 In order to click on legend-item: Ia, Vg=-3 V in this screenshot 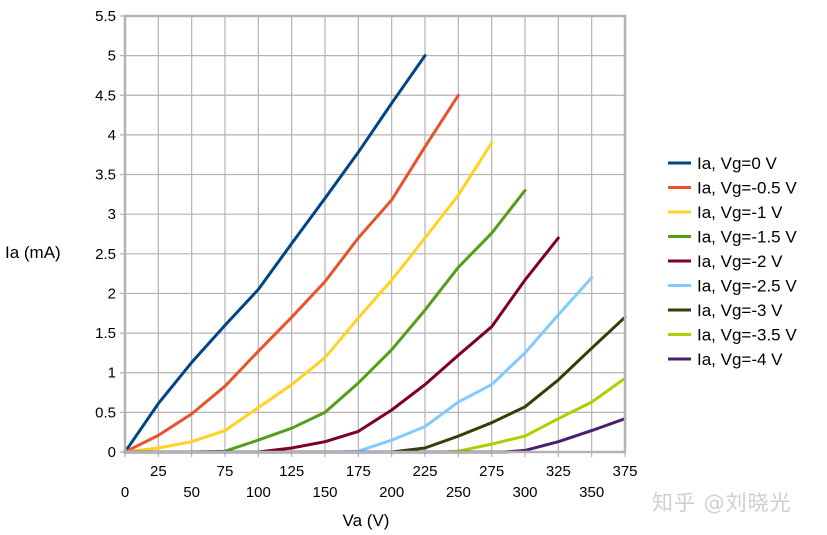, I will do `click(725, 310)`.